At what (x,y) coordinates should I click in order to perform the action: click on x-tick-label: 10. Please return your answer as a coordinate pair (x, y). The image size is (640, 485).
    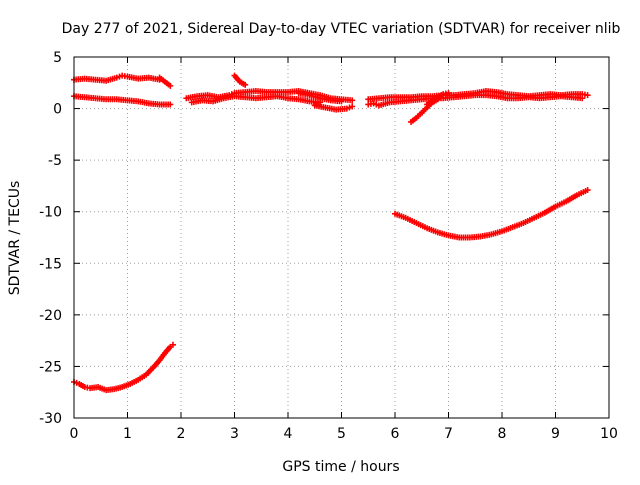
    Looking at the image, I should click on (609, 434).